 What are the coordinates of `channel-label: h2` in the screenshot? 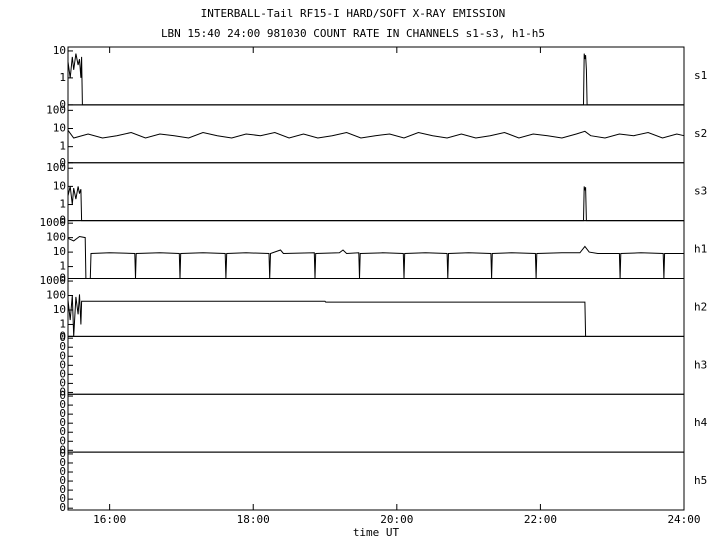 It's located at (700, 306).